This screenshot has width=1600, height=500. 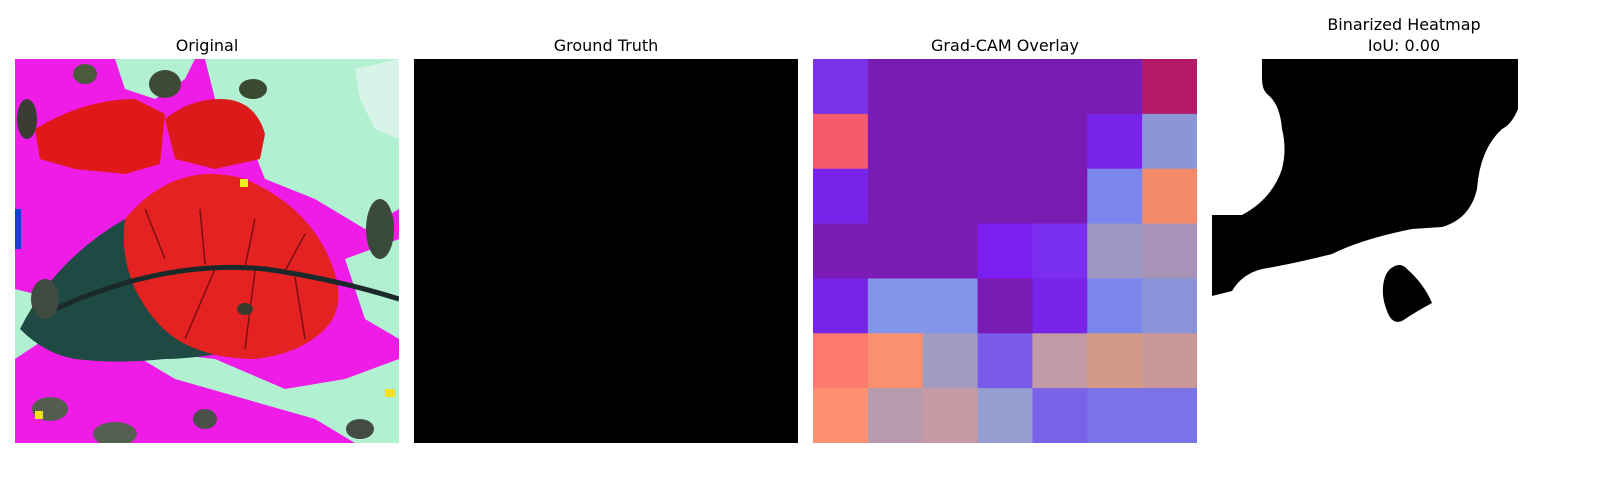 What do you see at coordinates (1407, 293) in the screenshot?
I see `mask-region-small` at bounding box center [1407, 293].